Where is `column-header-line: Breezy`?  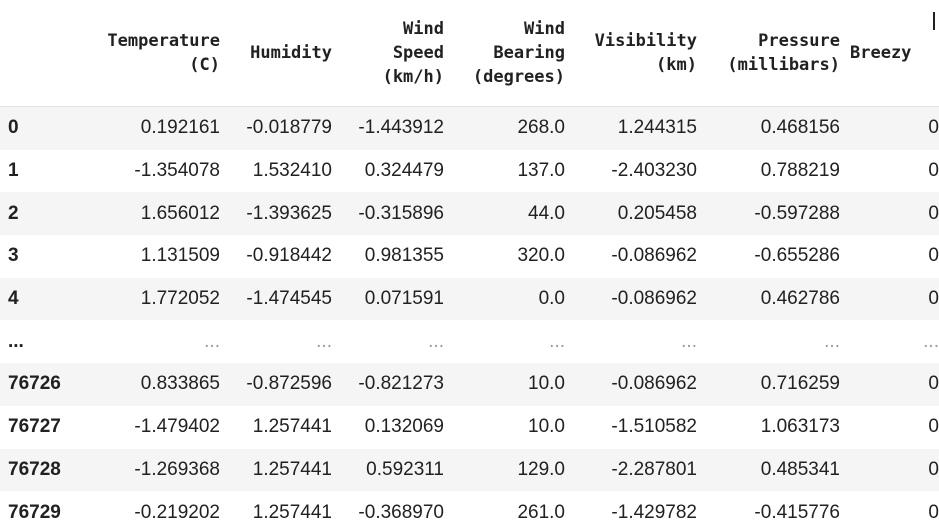 column-header-line: Breezy is located at coordinates (881, 53).